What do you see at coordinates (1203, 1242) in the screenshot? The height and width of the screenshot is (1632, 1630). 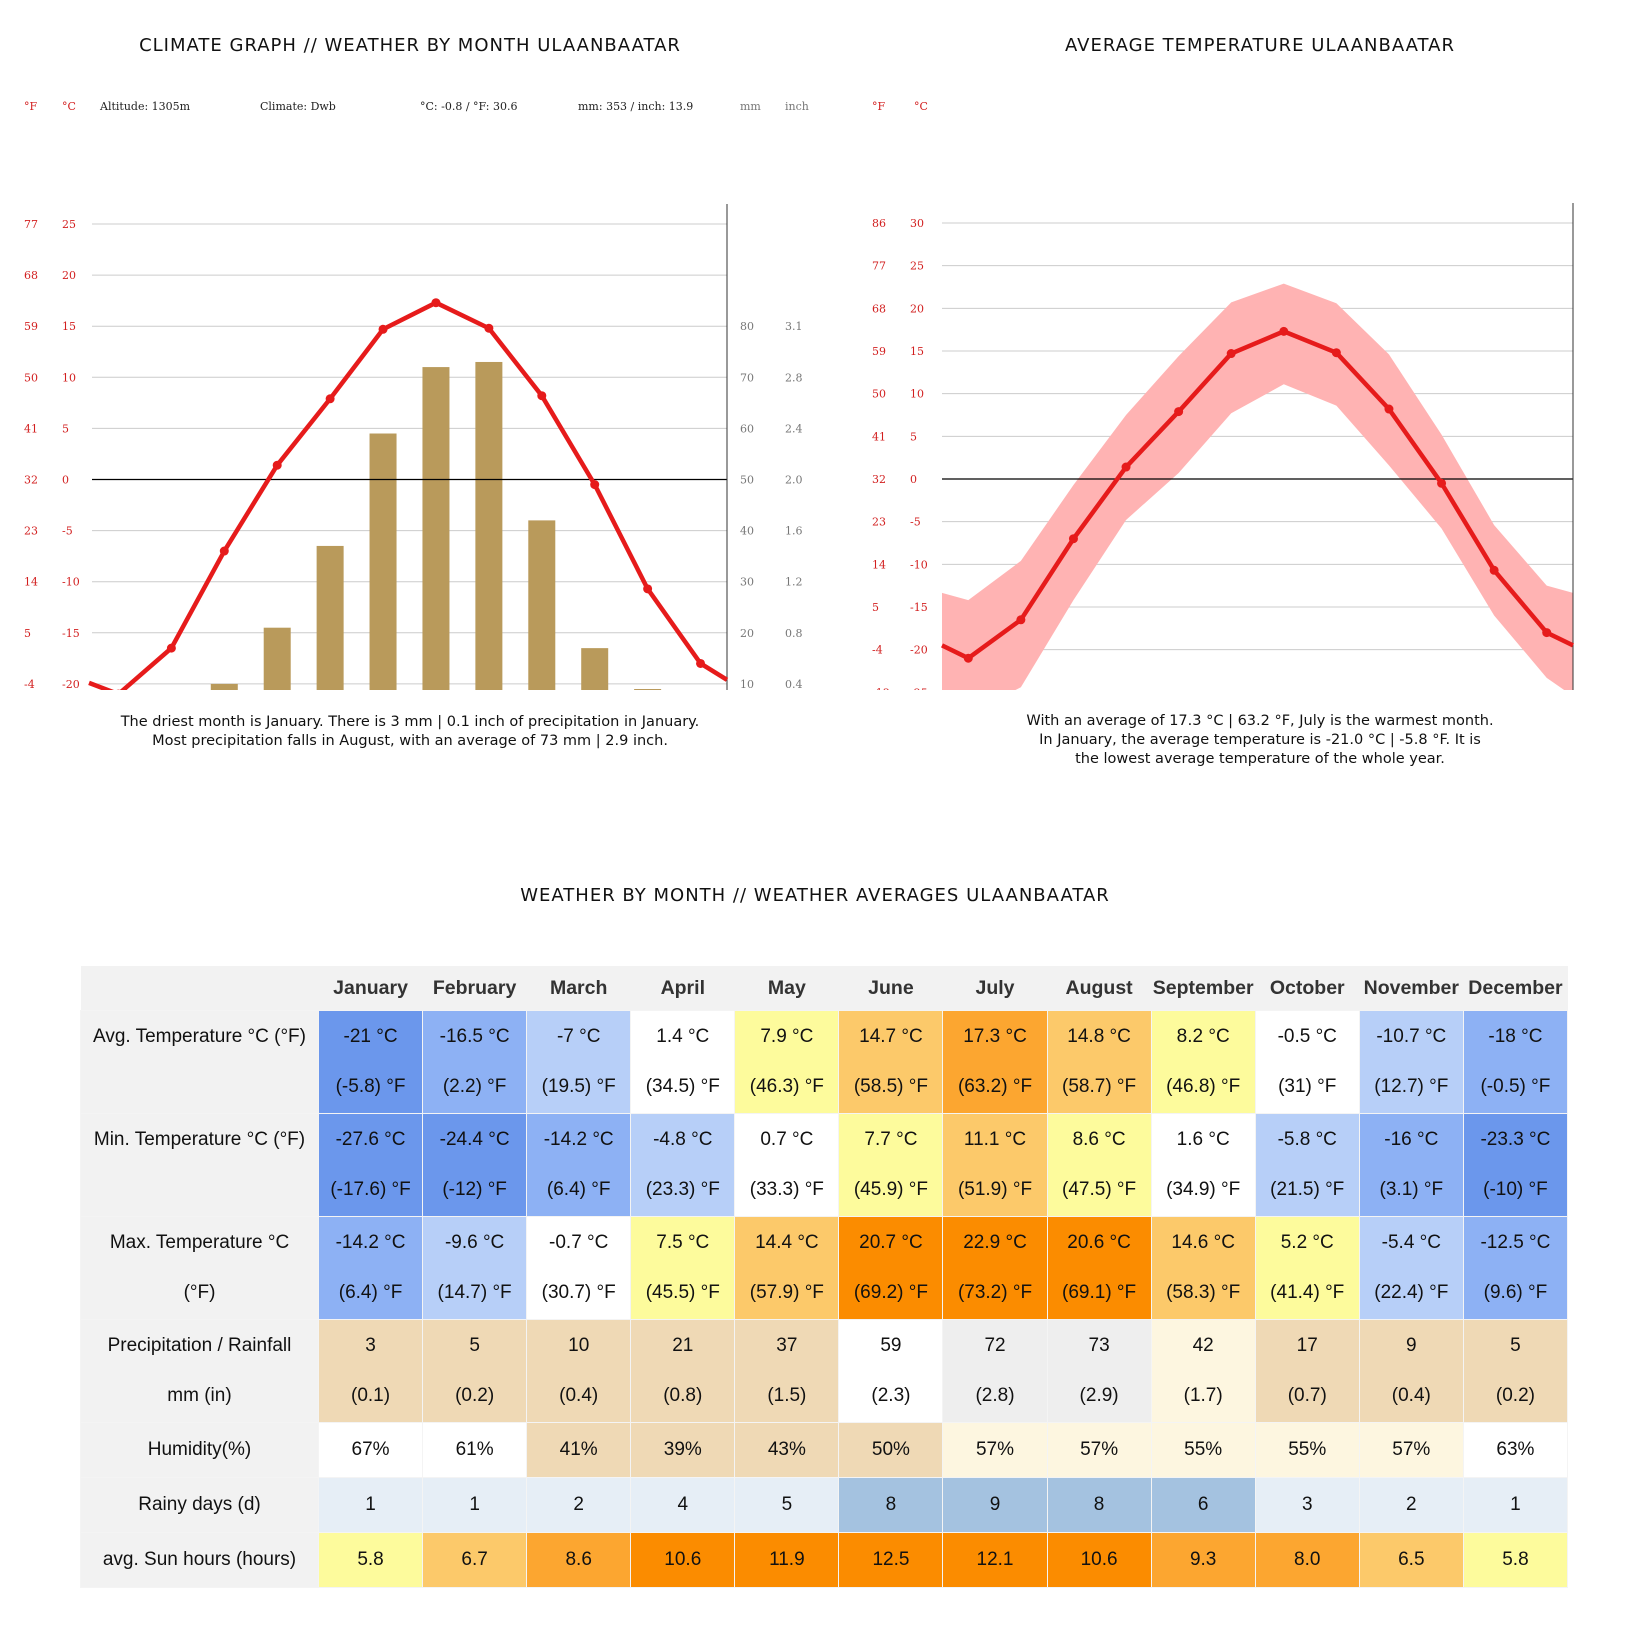 I see `cell-value: 14.6 °C` at bounding box center [1203, 1242].